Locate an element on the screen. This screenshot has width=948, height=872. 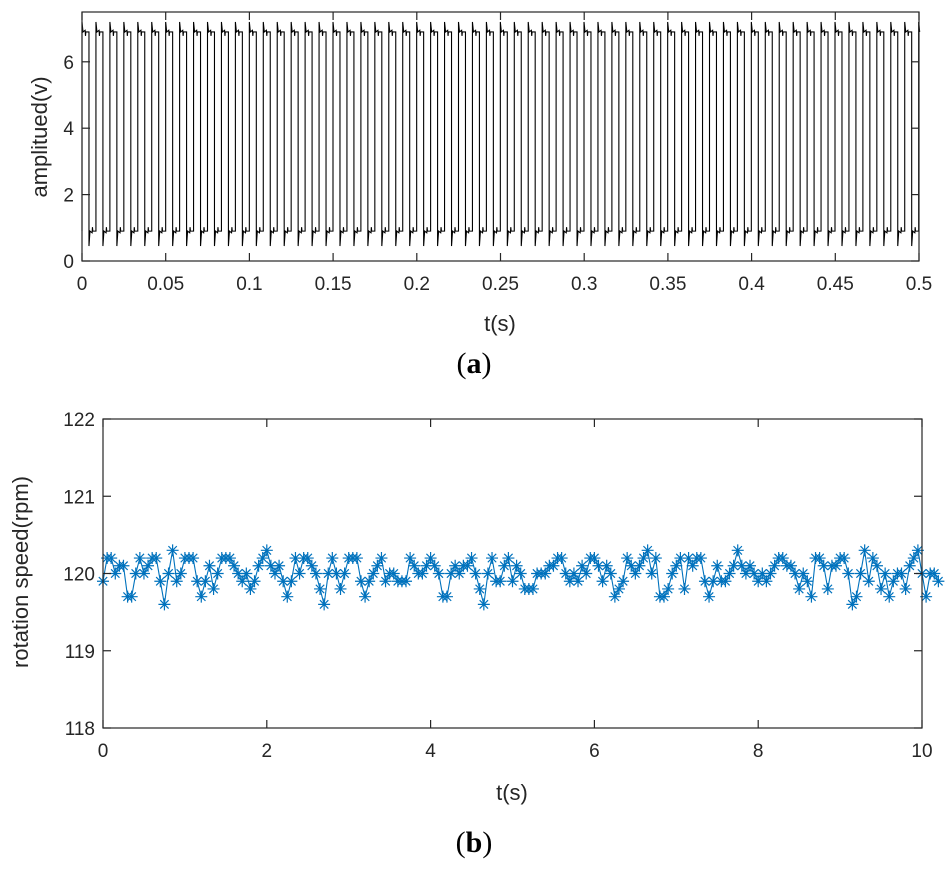
x-tick-label: 8 is located at coordinates (758, 751).